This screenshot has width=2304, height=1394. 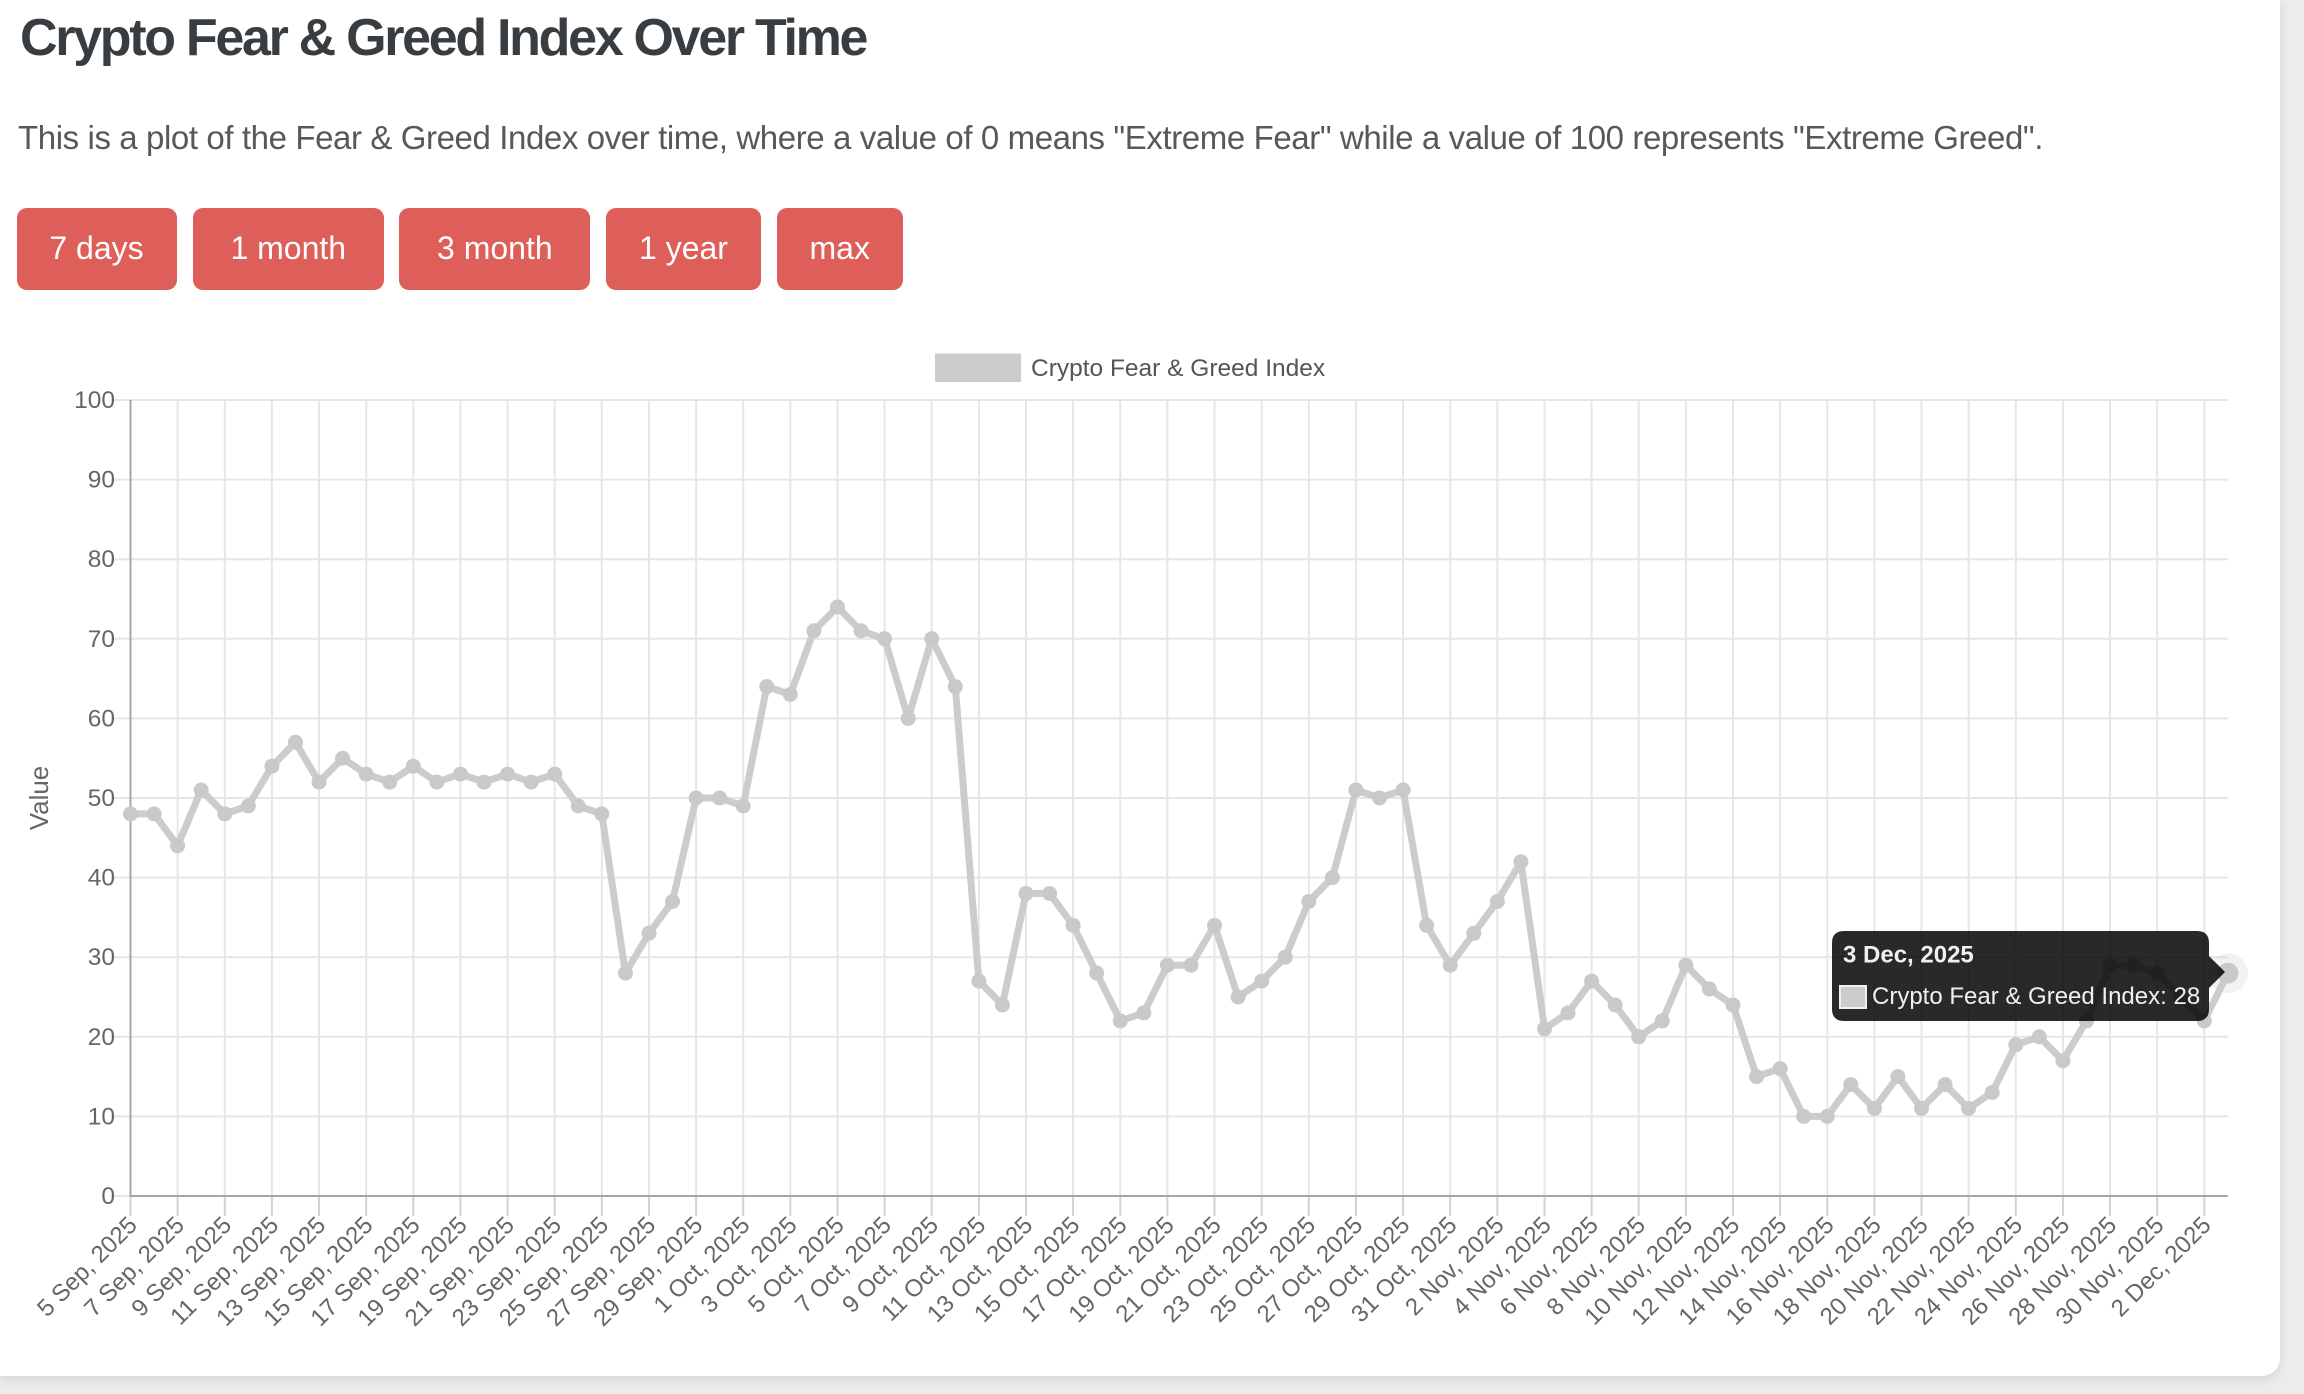 What do you see at coordinates (101, 798) in the screenshot?
I see `svg-text: 50` at bounding box center [101, 798].